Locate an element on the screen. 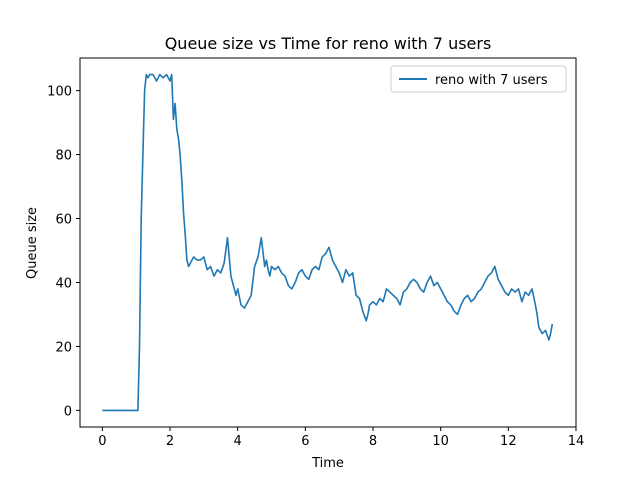 This screenshot has height=480, width=640. legend: reno with 7 users is located at coordinates (478, 79).